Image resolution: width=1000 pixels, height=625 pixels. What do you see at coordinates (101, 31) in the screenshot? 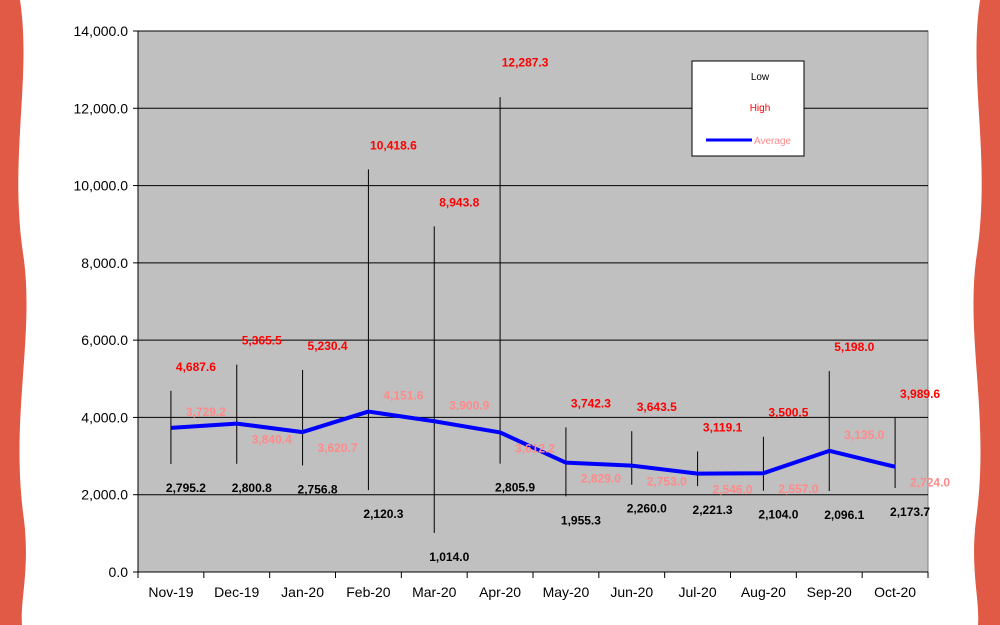
I see `y-tick-label: 14,000.0` at bounding box center [101, 31].